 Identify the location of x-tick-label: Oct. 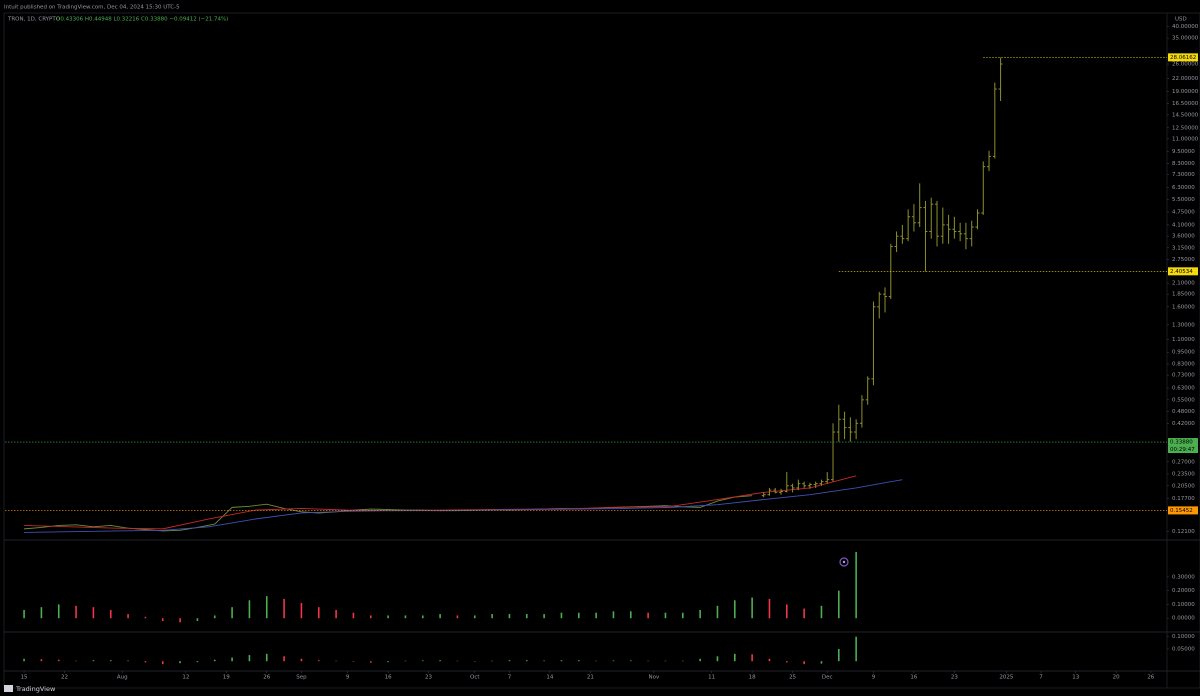
(475, 678).